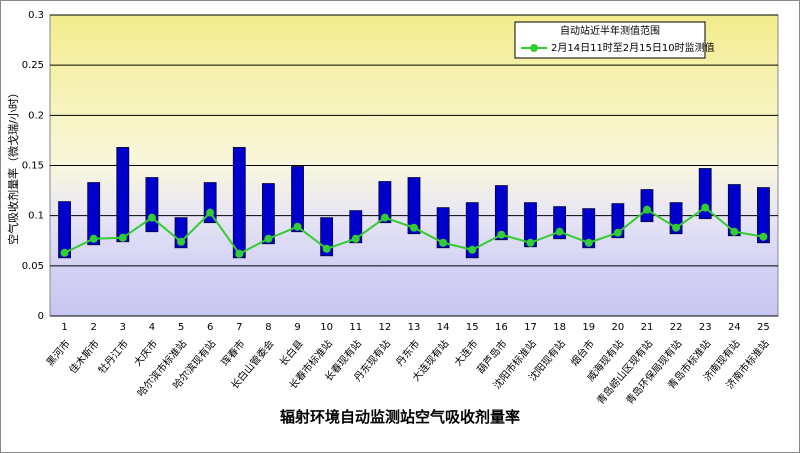 The width and height of the screenshot is (800, 453). Describe the element at coordinates (530, 327) in the screenshot. I see `x-tick-label: 17` at that location.